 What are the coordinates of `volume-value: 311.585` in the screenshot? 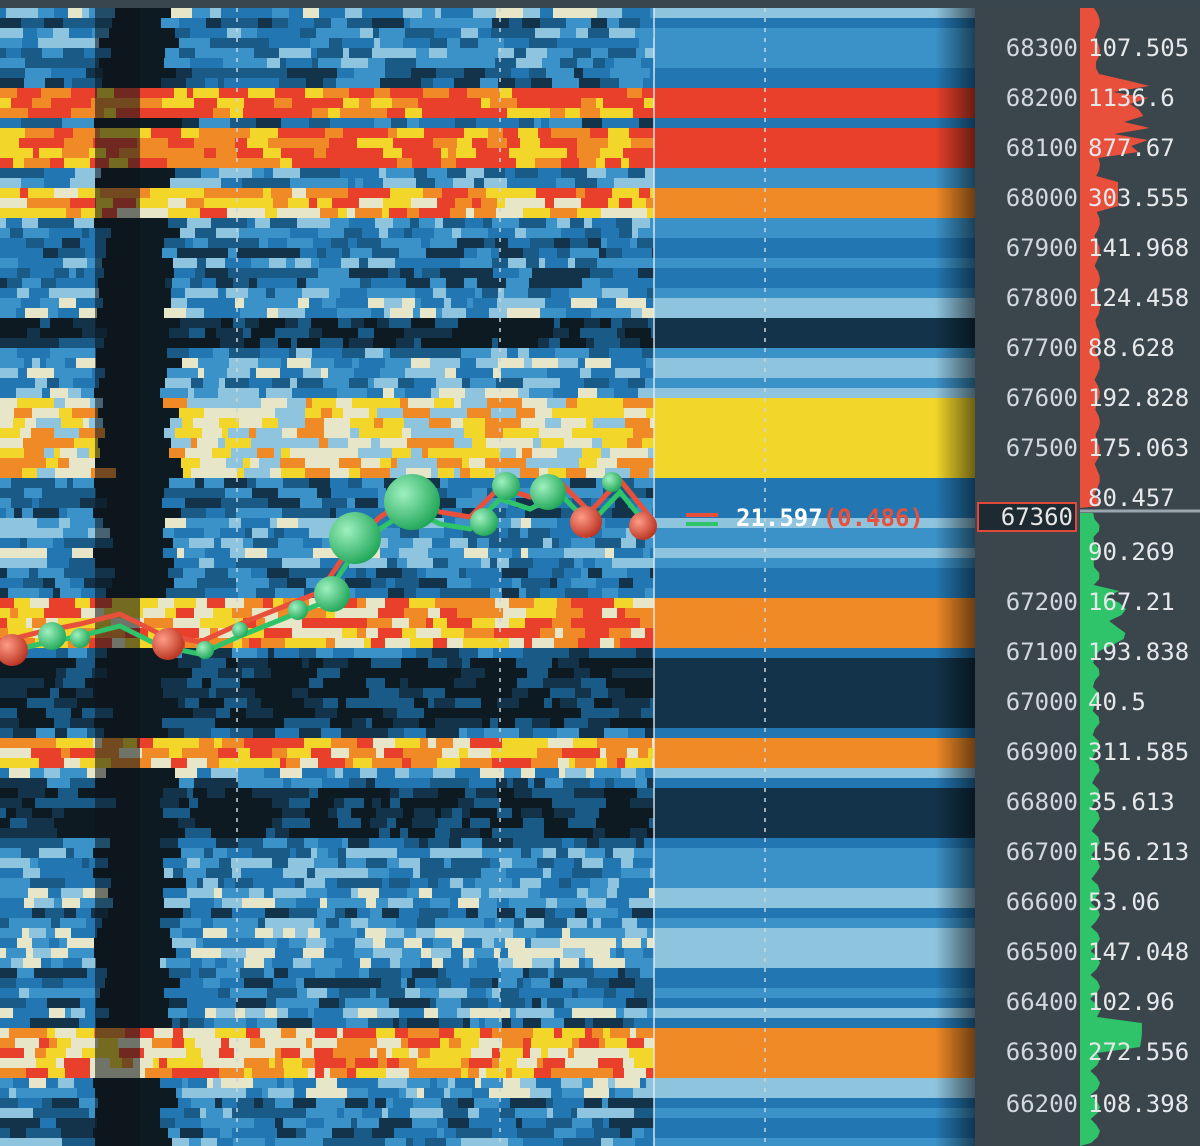 It's located at (1139, 752).